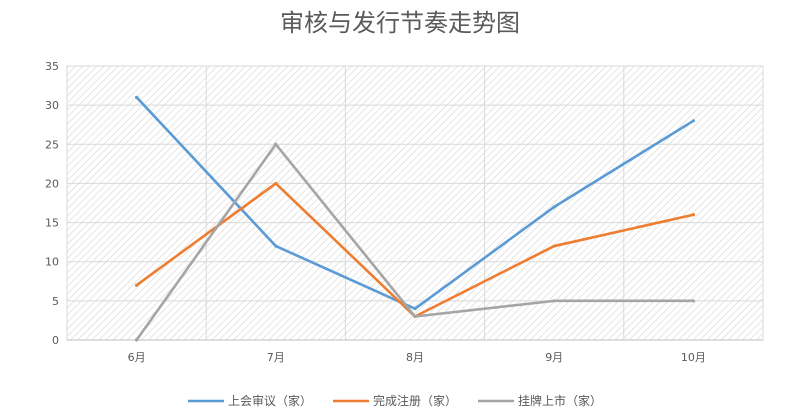 Image resolution: width=800 pixels, height=415 pixels. Describe the element at coordinates (52, 144) in the screenshot. I see `y-tick-label: 25` at that location.